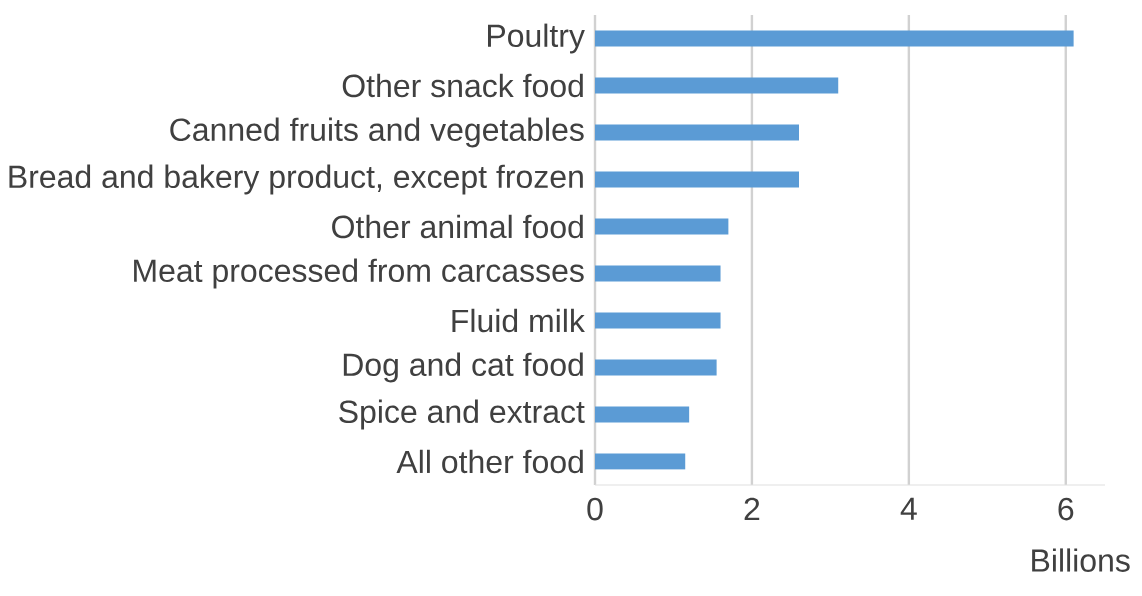 This screenshot has height=596, width=1142. What do you see at coordinates (457, 226) in the screenshot?
I see `y-tick-label: Other animal food` at bounding box center [457, 226].